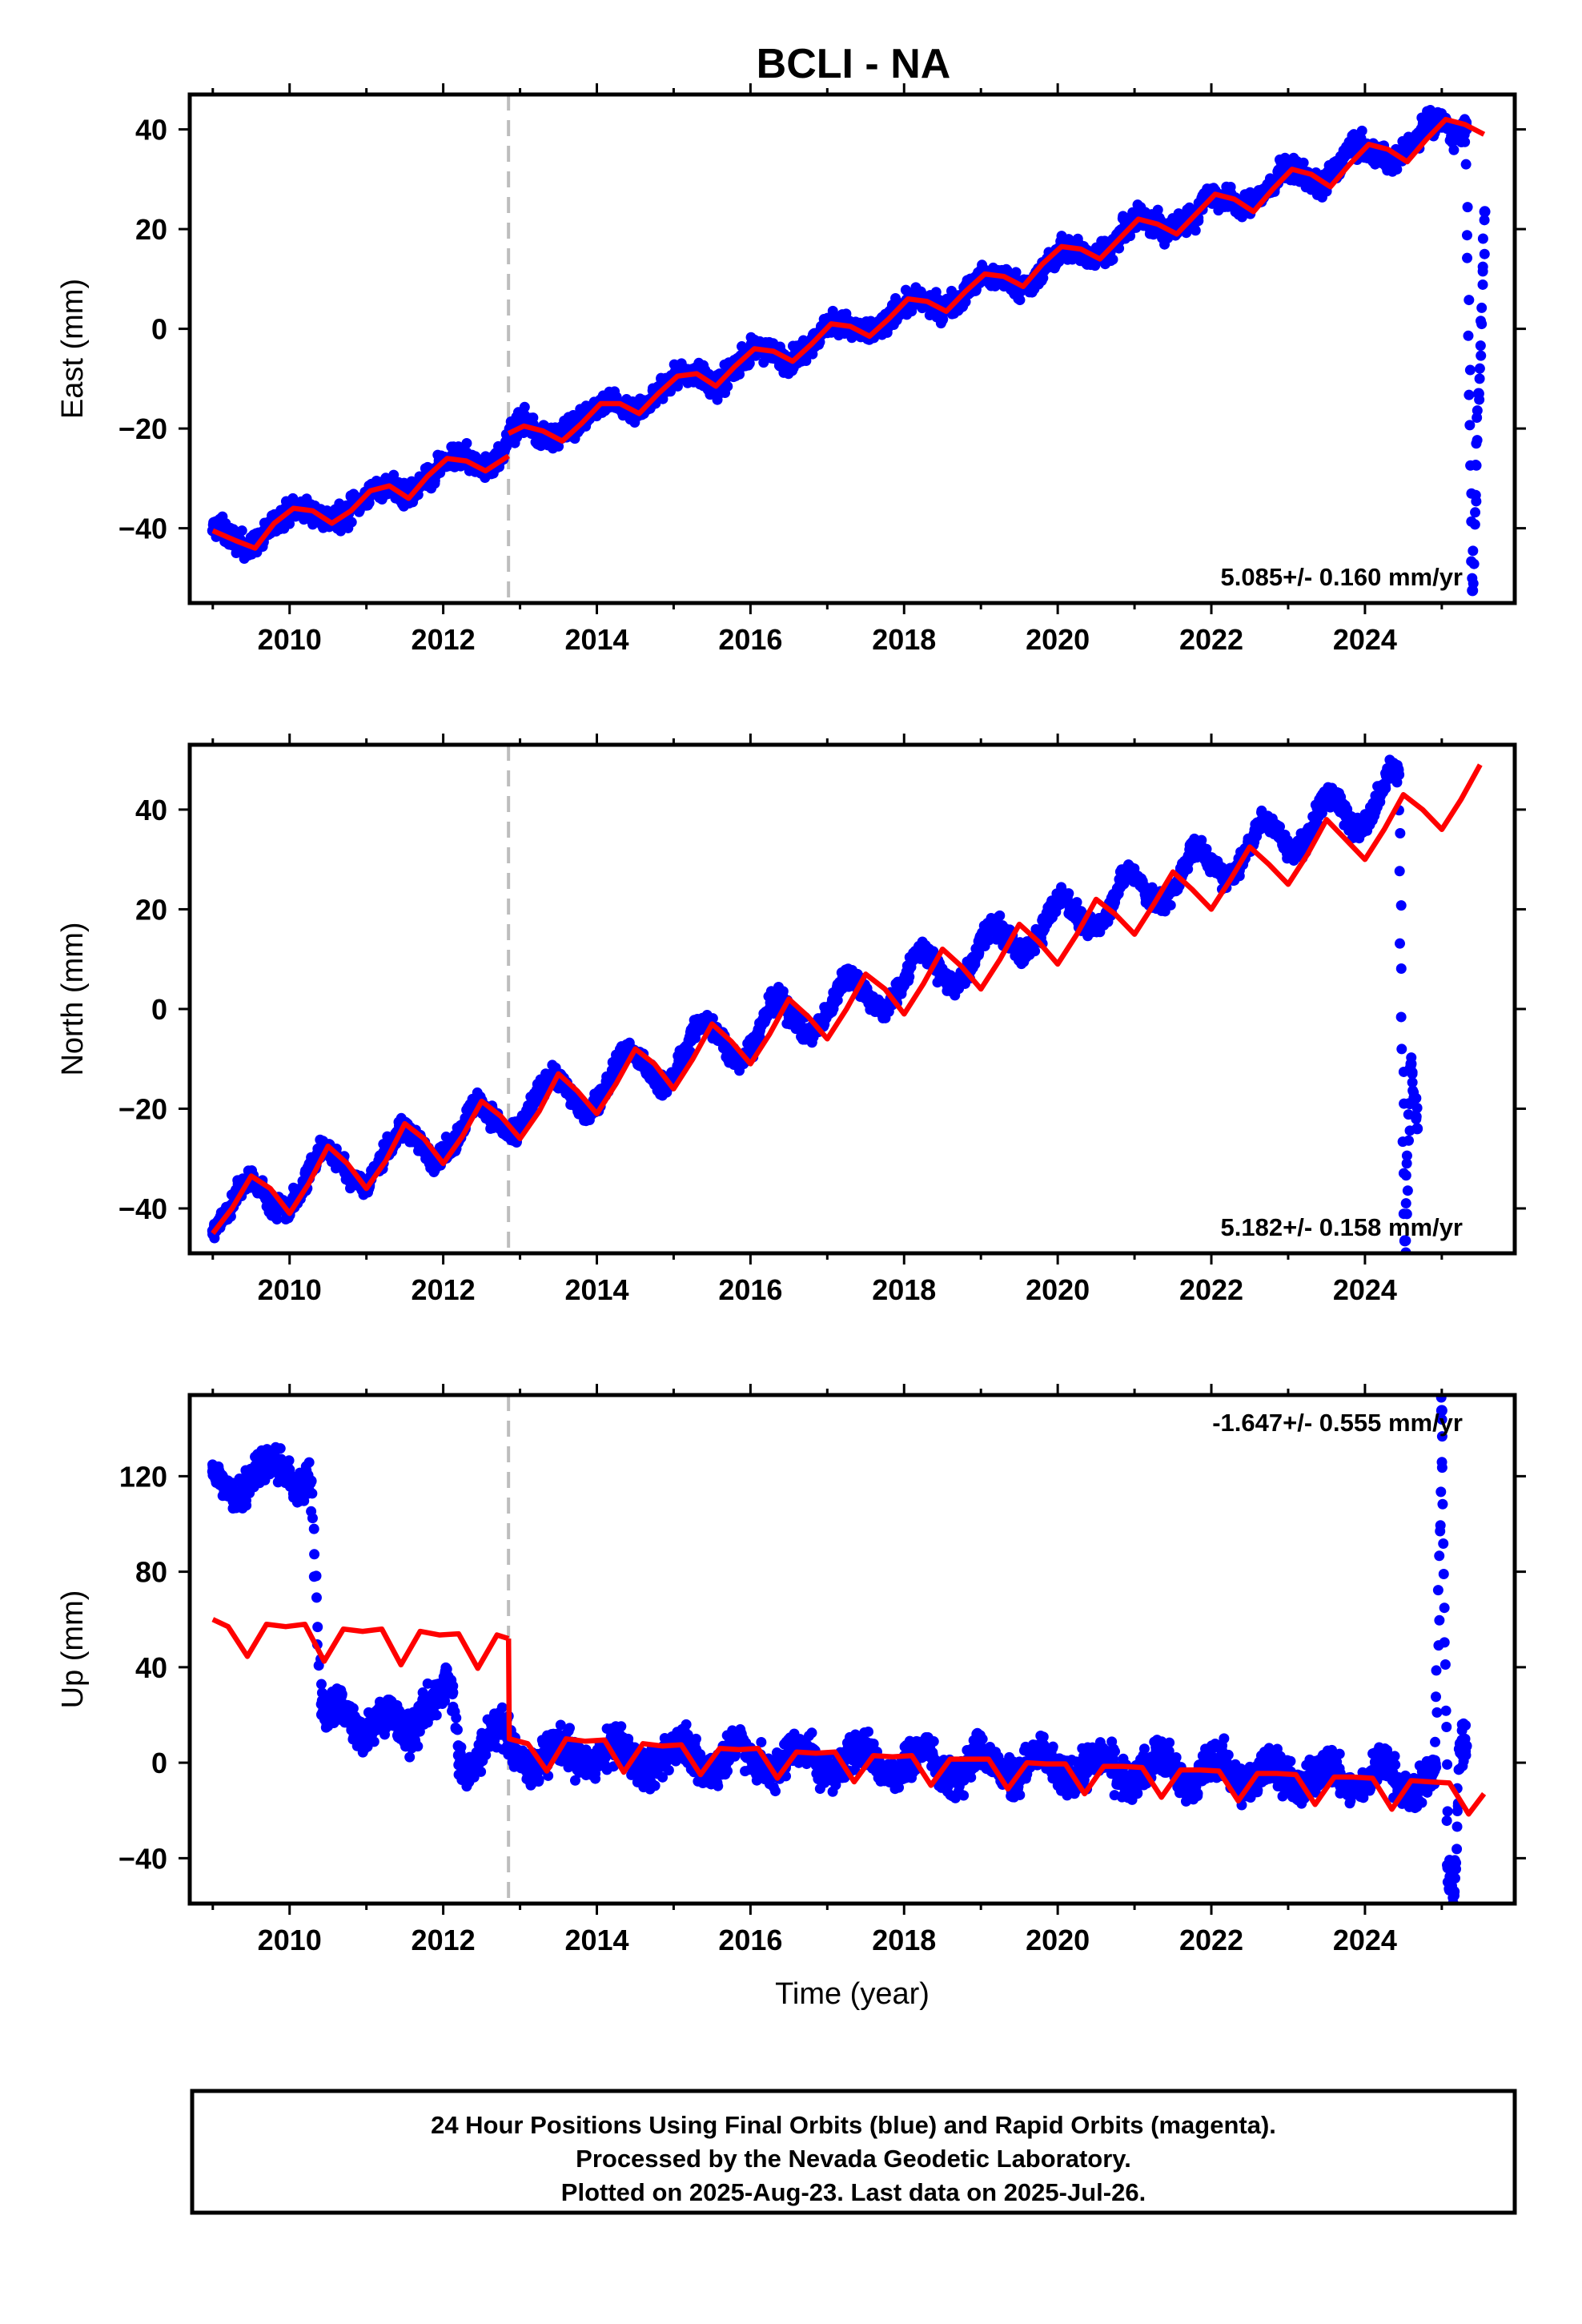 Image resolution: width=1582 pixels, height=2324 pixels. Describe the element at coordinates (596, 639) in the screenshot. I see `x-tick-label: 2014` at that location.